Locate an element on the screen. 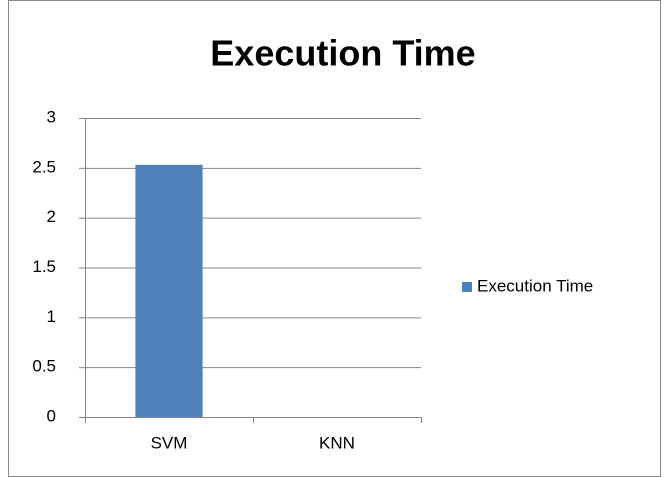 The image size is (672, 477). y-tick-label: 2 is located at coordinates (51, 216).